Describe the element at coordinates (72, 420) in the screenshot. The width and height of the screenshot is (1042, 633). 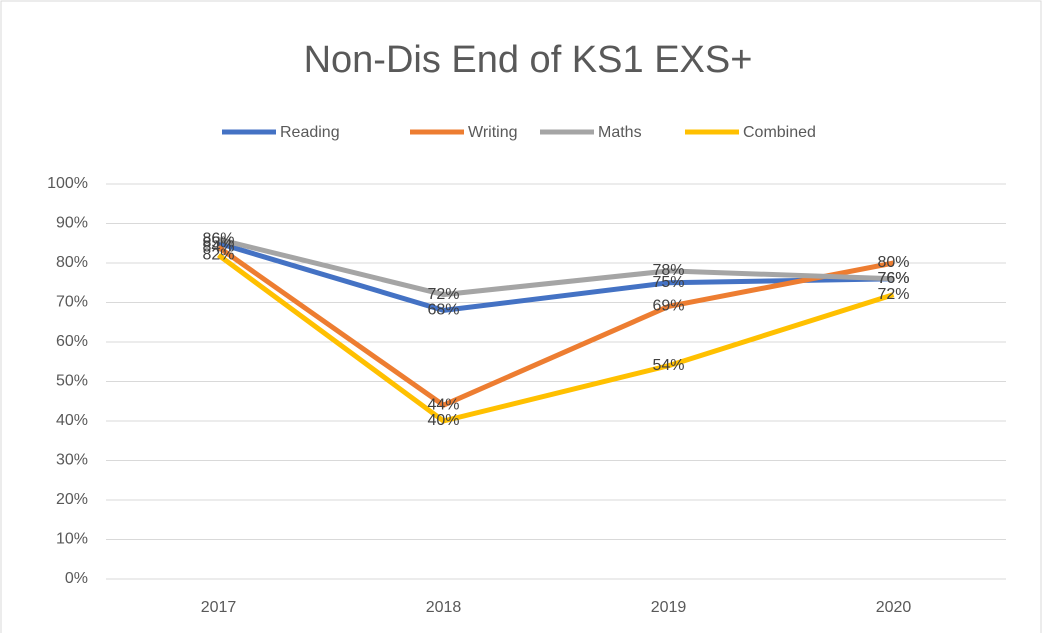
I see `y-tick-label: 40%` at that location.